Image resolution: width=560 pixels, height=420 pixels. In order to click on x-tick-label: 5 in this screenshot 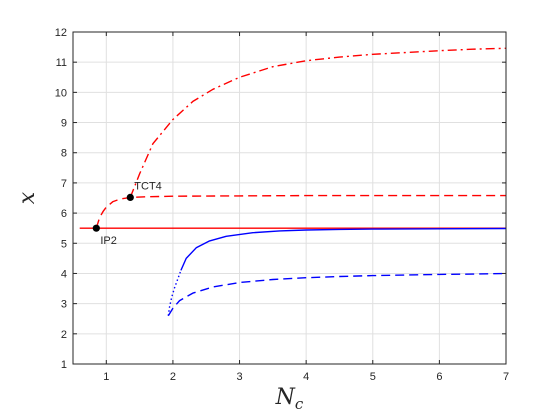, I will do `click(373, 377)`.